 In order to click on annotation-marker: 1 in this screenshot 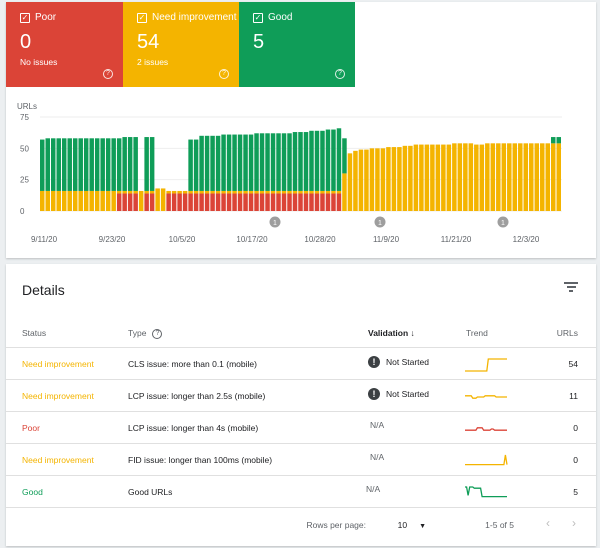, I will do `click(503, 222)`.